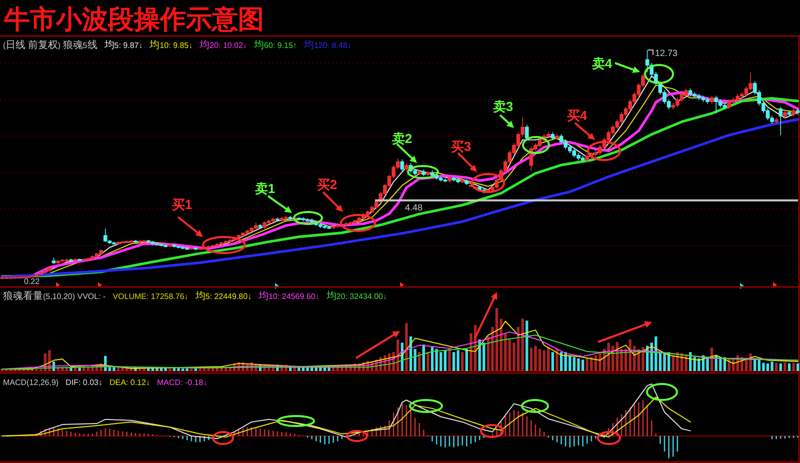 The width and height of the screenshot is (800, 463). What do you see at coordinates (223, 296) in the screenshot?
I see `text: 均5: 22449.80↓` at bounding box center [223, 296].